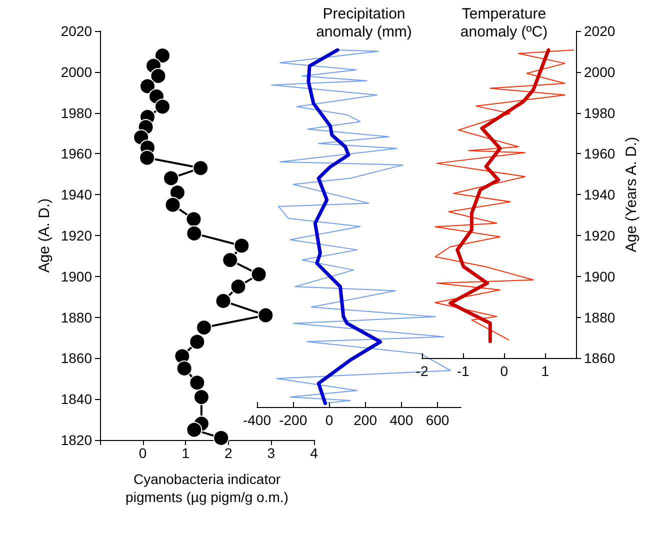 Image resolution: width=659 pixels, height=534 pixels. Describe the element at coordinates (504, 23) in the screenshot. I see `chart-title: Temperature anomaly (ºC)` at that location.